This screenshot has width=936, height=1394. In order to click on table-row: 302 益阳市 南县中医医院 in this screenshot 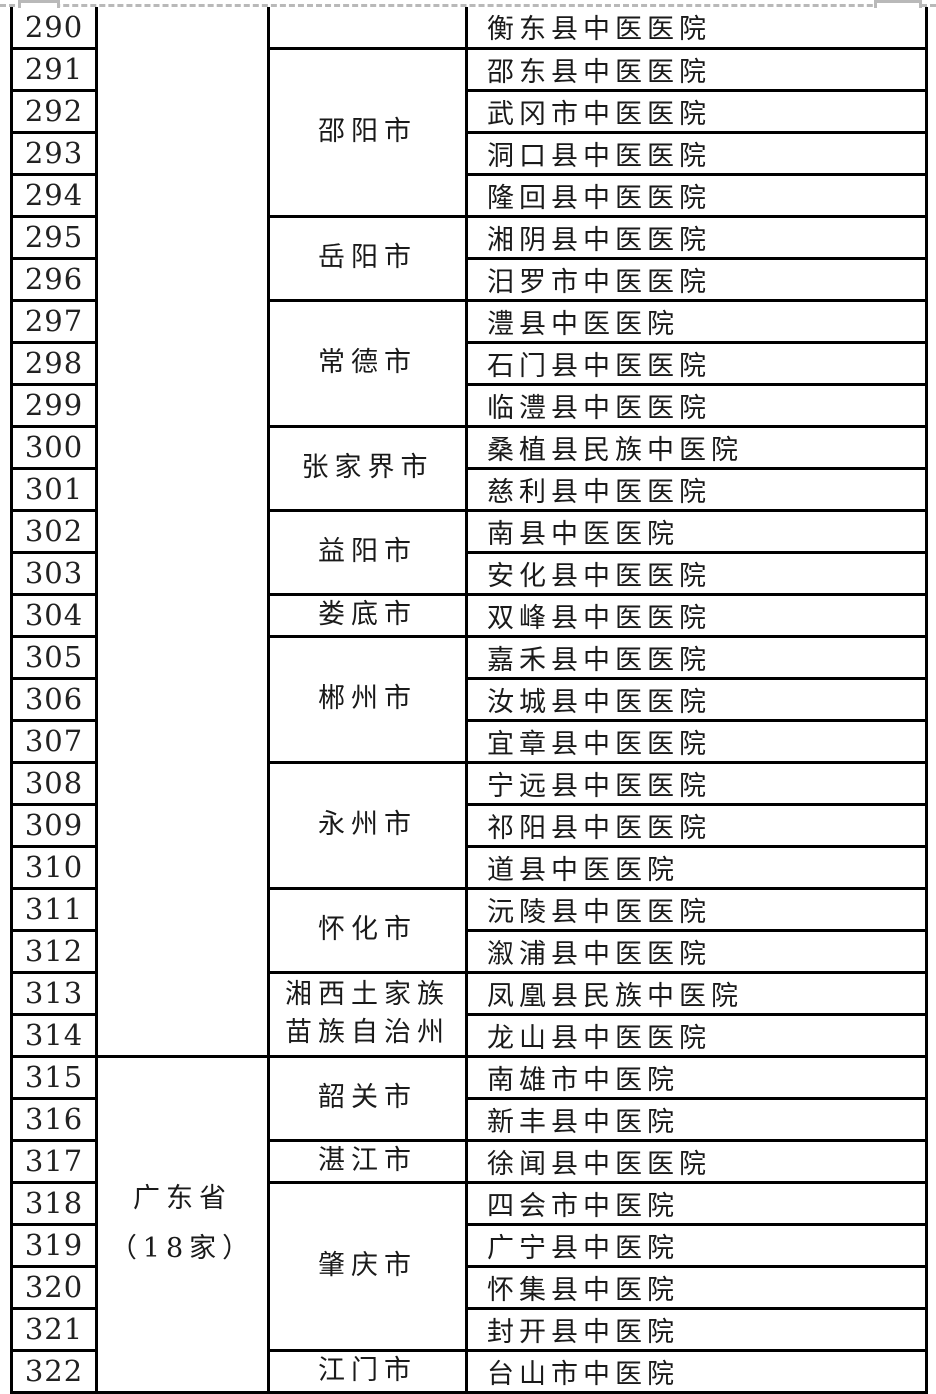, I will do `click(469, 552)`.